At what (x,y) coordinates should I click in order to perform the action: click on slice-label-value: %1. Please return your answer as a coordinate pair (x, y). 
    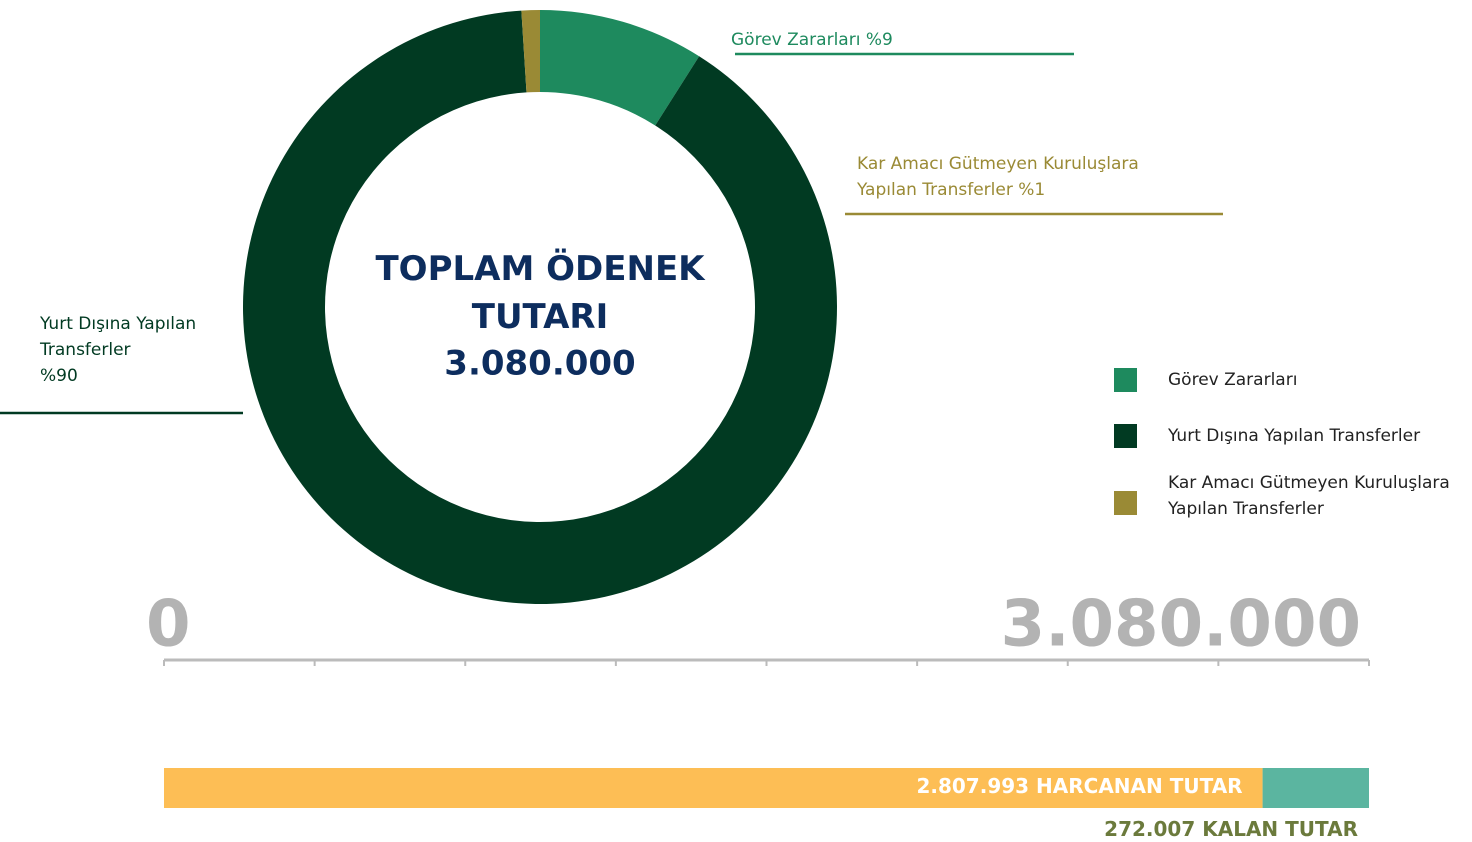
    Looking at the image, I should click on (1032, 190).